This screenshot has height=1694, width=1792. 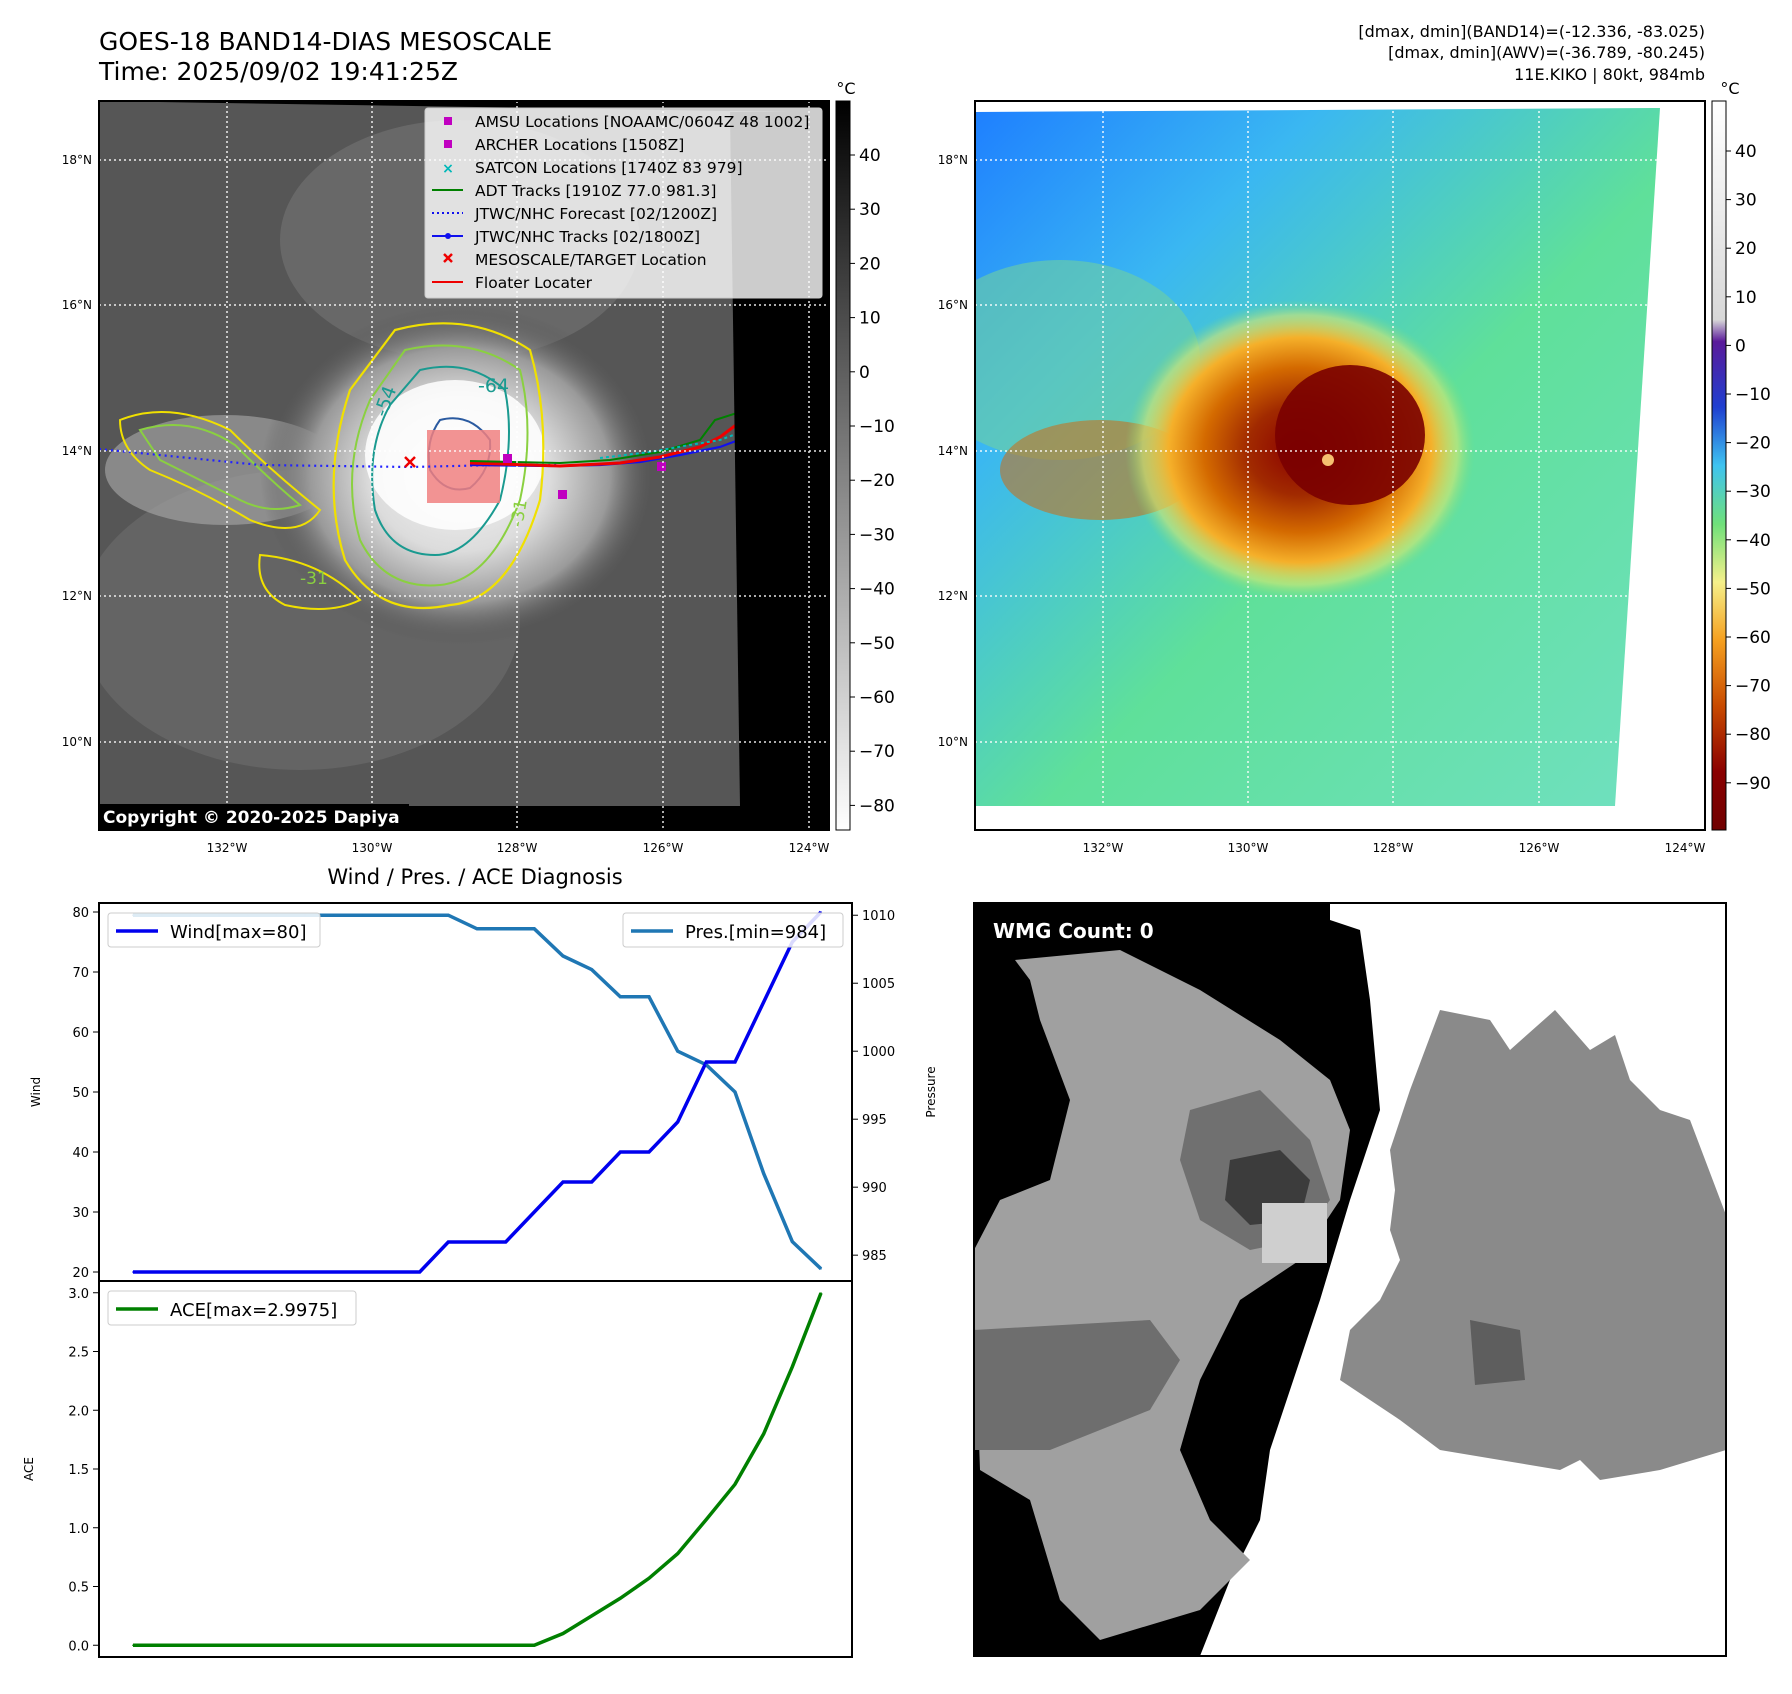 I want to click on ir-eye, so click(x=1328, y=460).